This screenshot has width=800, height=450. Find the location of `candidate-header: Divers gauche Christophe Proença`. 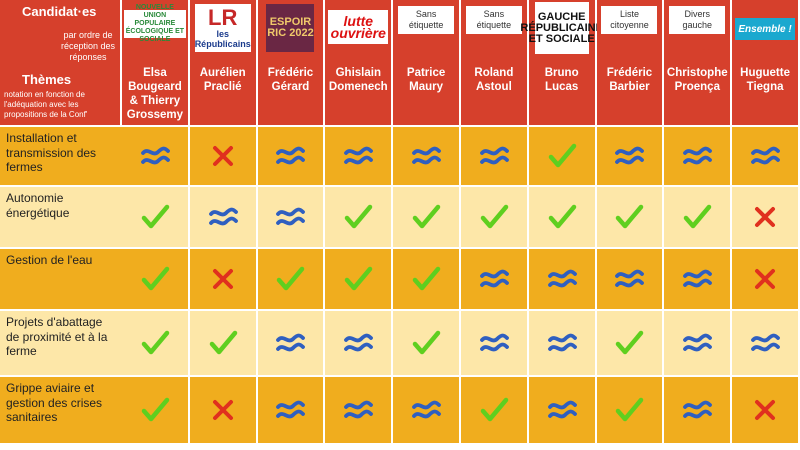

candidate-header: Divers gauche Christophe Proença is located at coordinates (698, 62).